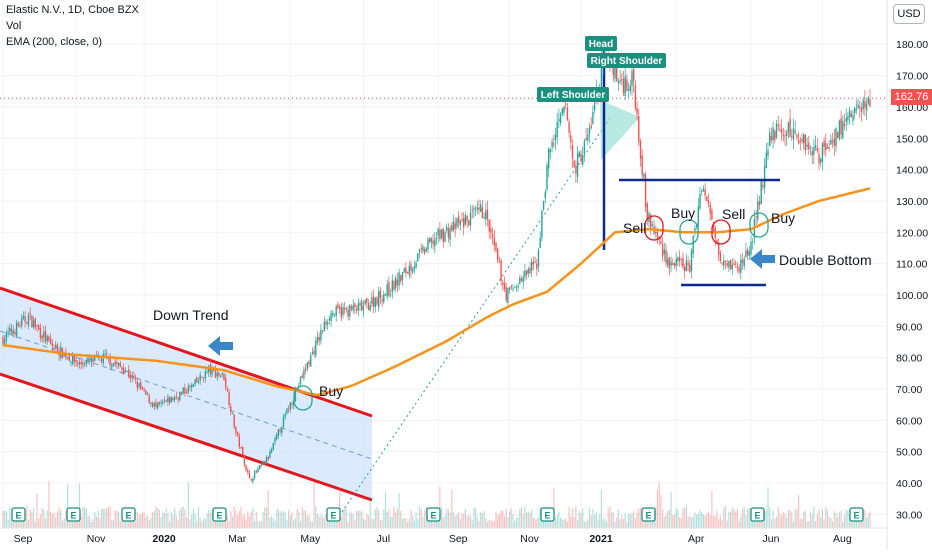 The image size is (932, 555). I want to click on time-tick-label: Sep, so click(458, 539).